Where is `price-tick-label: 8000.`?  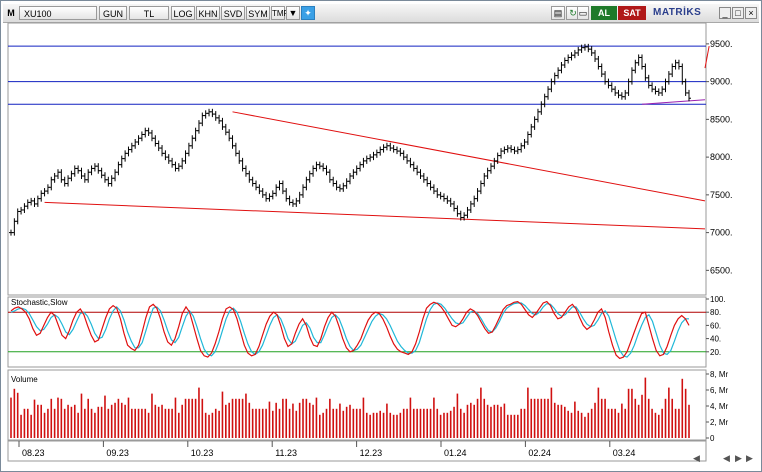 price-tick-label: 8000. is located at coordinates (721, 157).